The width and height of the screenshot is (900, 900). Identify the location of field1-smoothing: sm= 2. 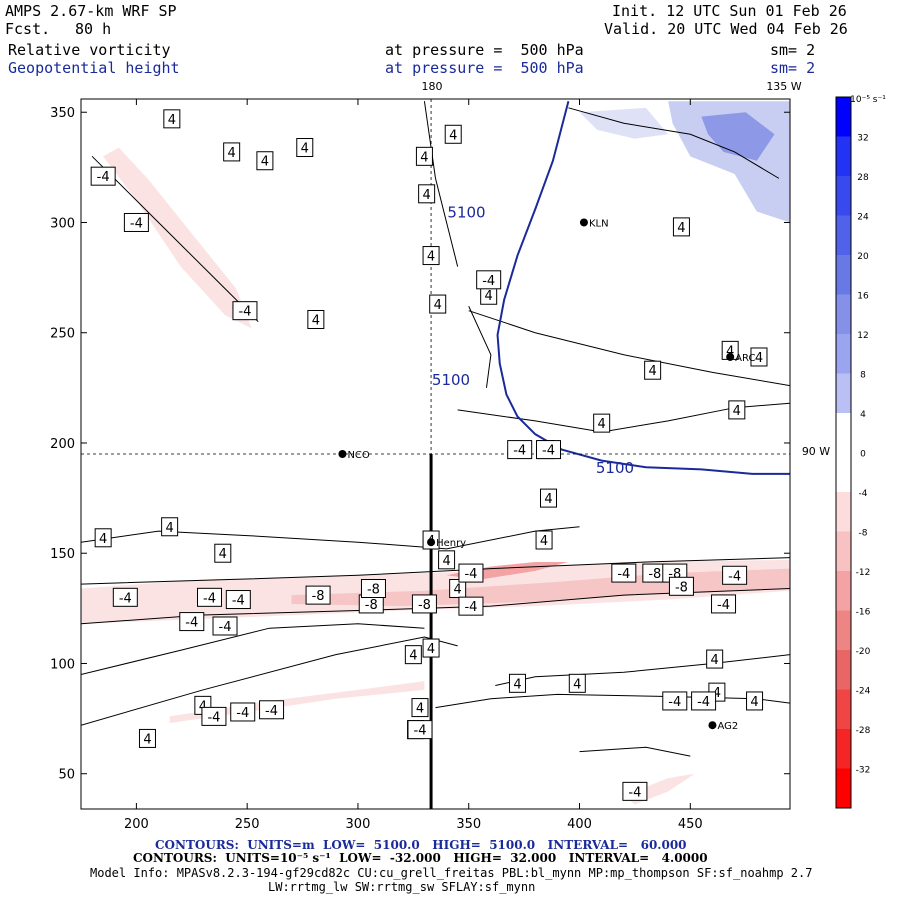
(793, 50).